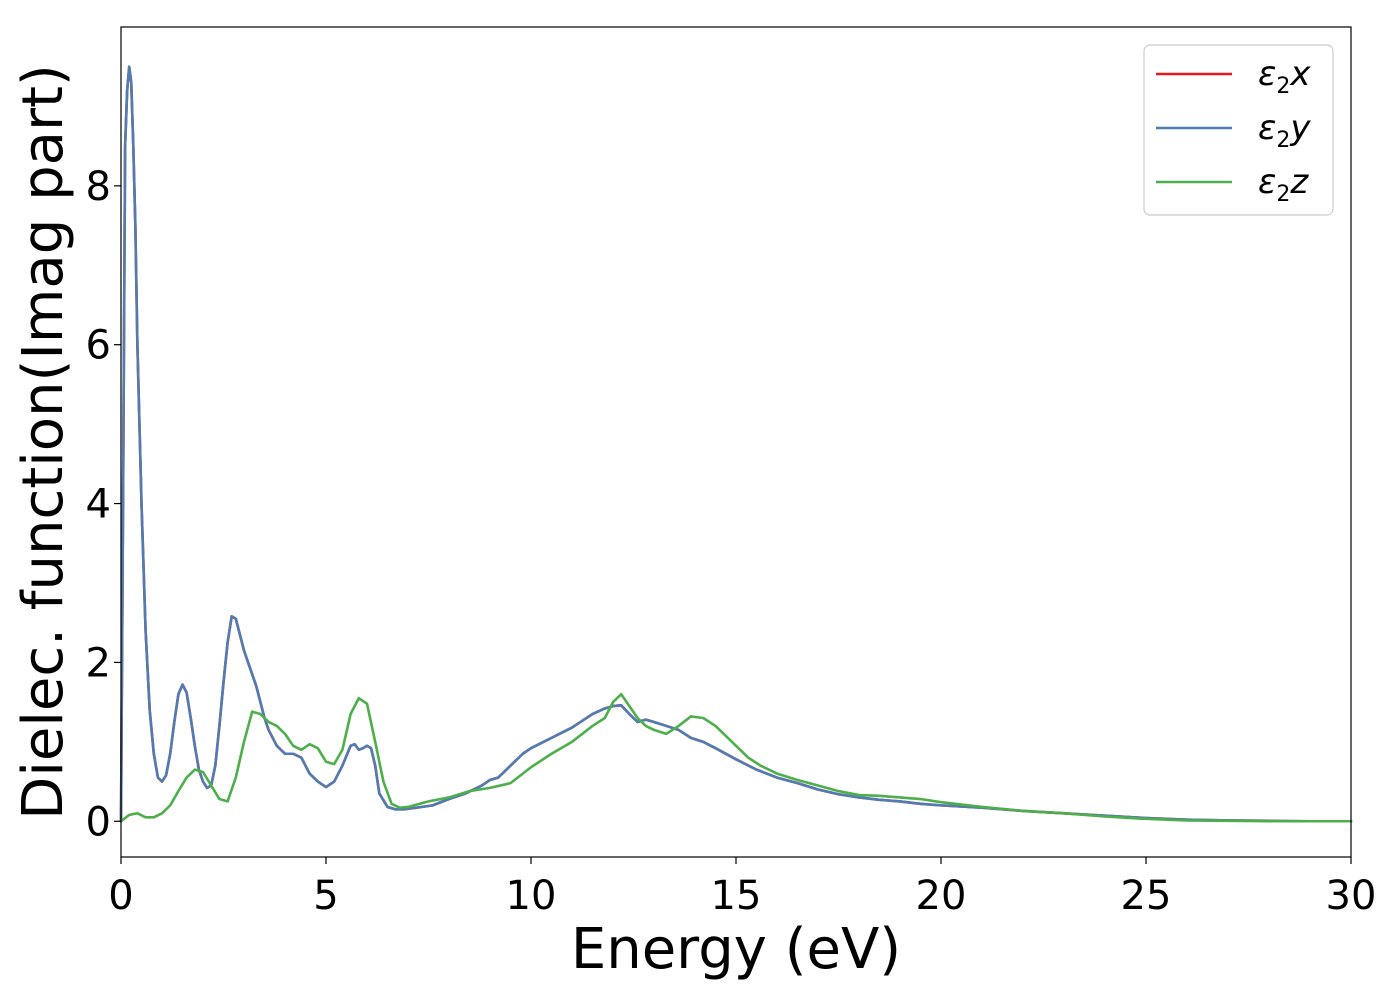 This screenshot has height=1000, width=1400. I want to click on x-tick-label: 5, so click(325, 896).